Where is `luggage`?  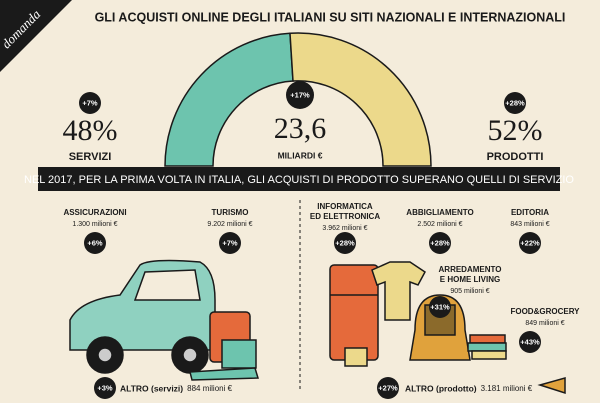 luggage is located at coordinates (224, 346).